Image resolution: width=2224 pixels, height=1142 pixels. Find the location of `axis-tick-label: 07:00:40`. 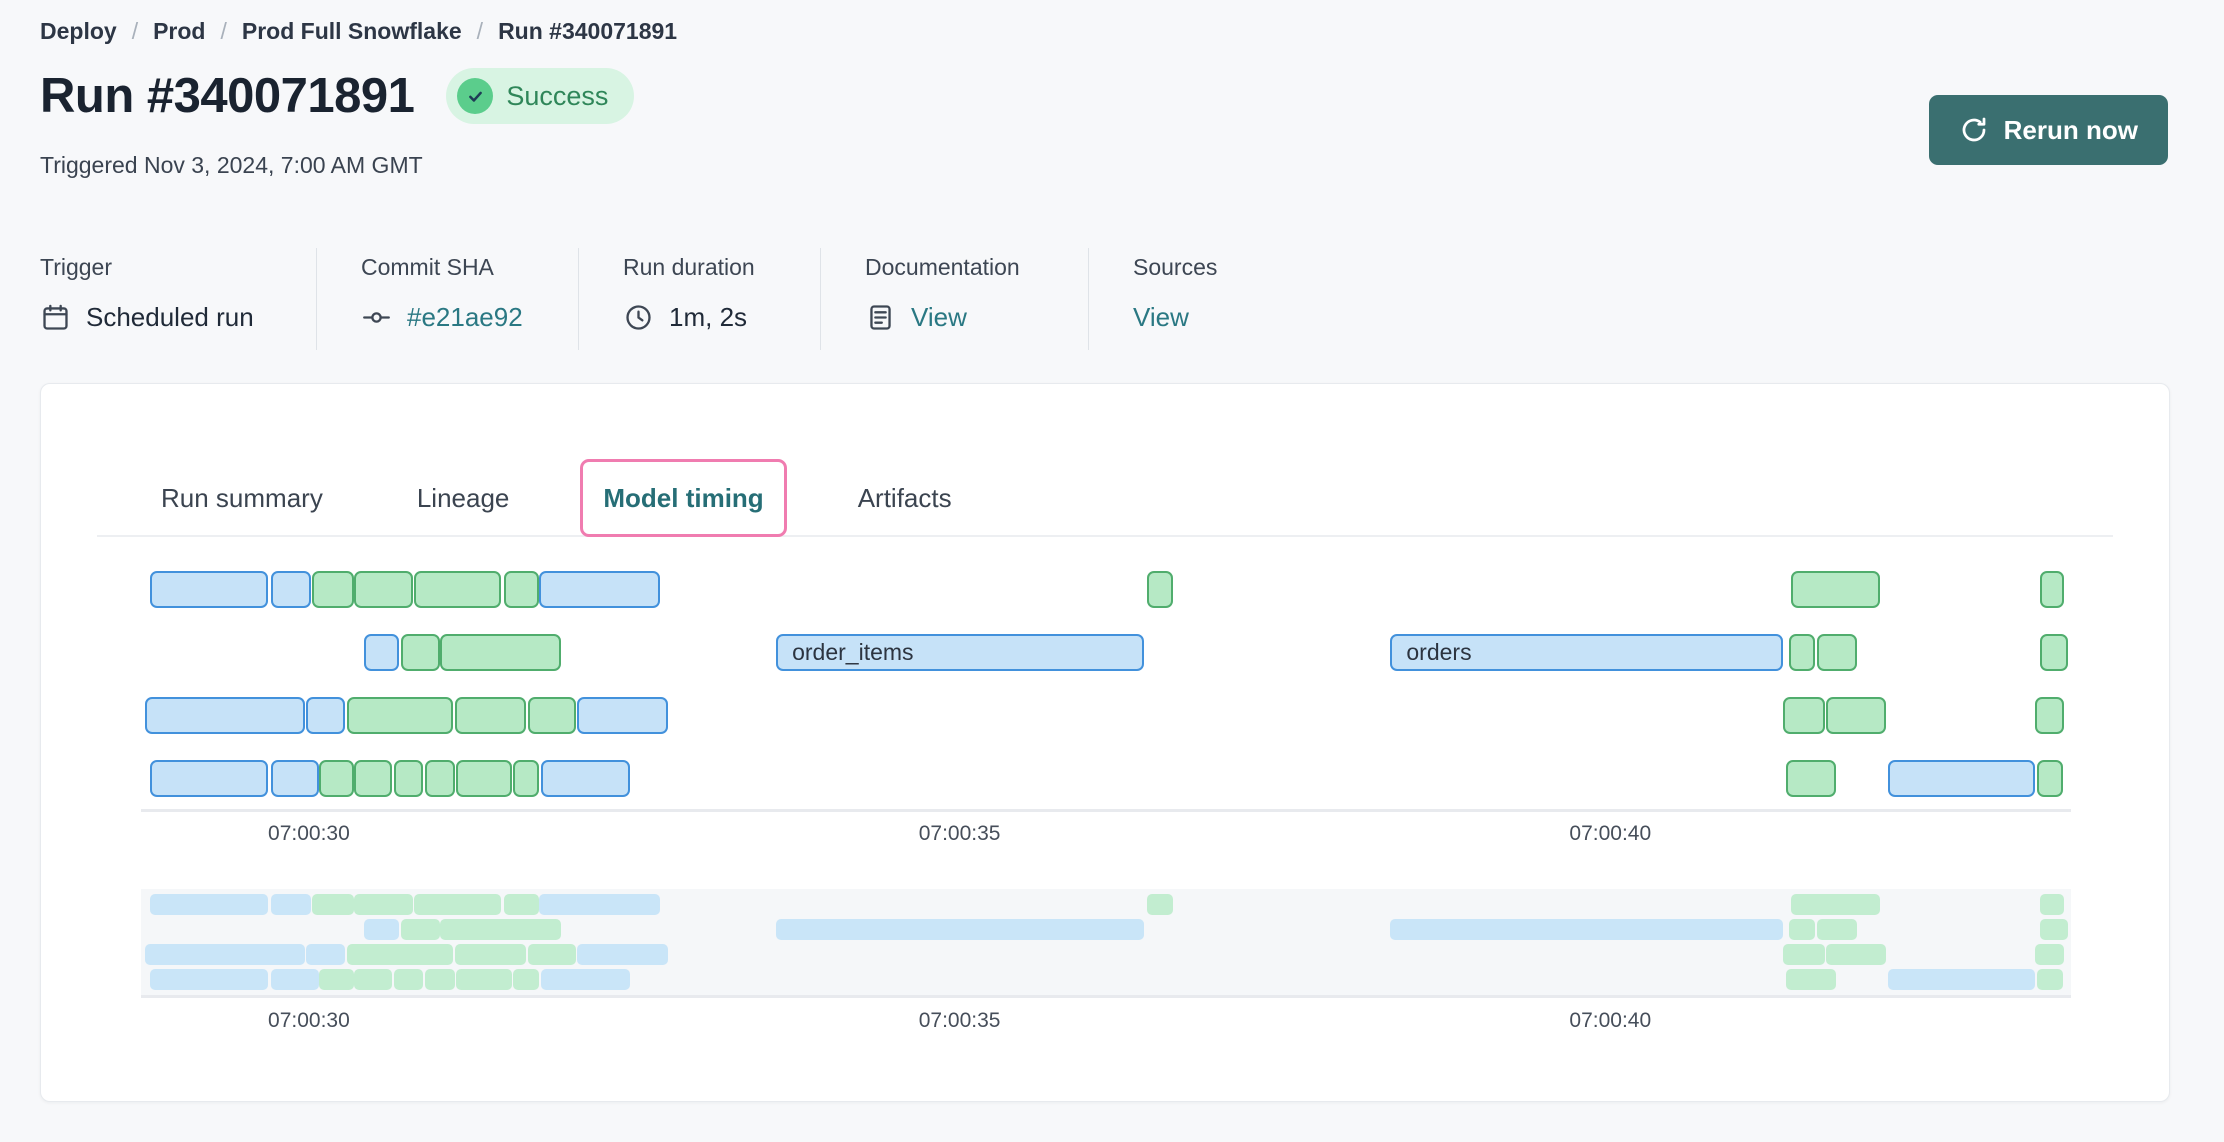

axis-tick-label: 07:00:40 is located at coordinates (1610, 1020).